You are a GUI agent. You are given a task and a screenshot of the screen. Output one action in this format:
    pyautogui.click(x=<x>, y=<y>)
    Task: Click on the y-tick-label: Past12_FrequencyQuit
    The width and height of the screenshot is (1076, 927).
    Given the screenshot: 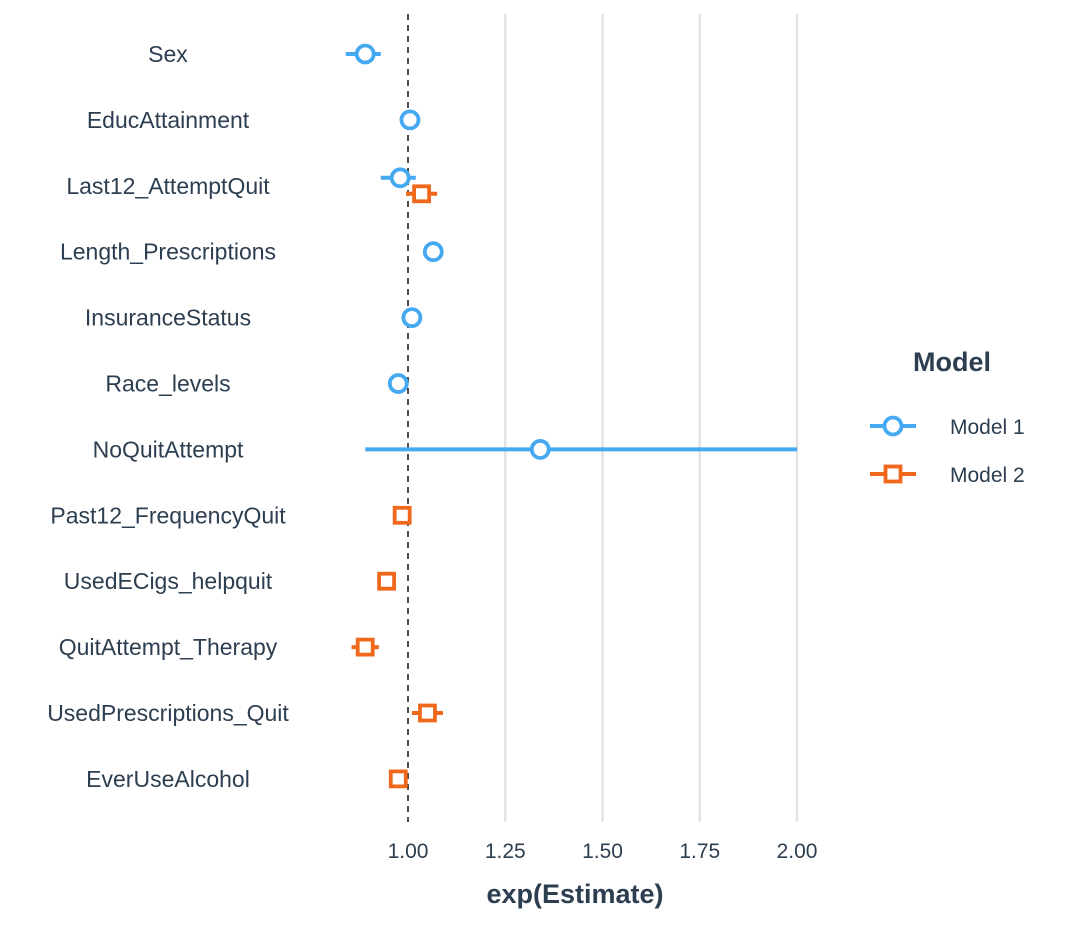 What is the action you would take?
    pyautogui.click(x=168, y=515)
    